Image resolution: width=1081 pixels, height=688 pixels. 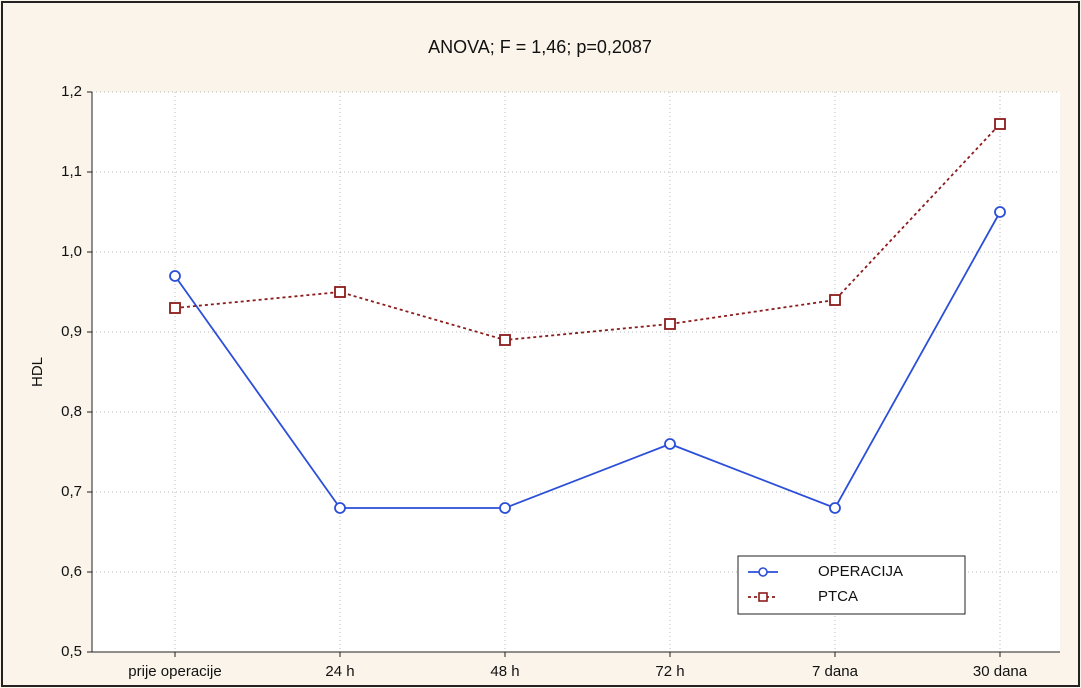 I want to click on legend-box, so click(x=851, y=585).